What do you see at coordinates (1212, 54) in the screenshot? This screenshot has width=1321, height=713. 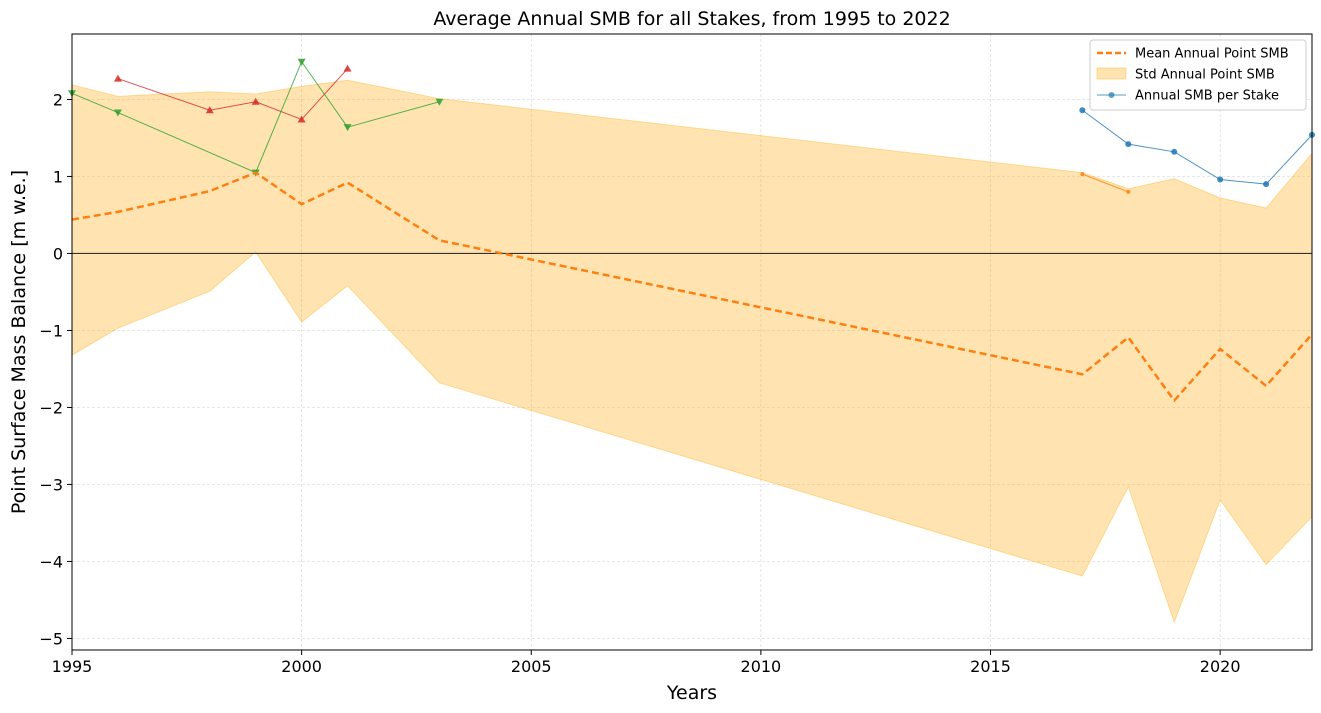 I see `legend-mean-label: Mean Annual Point SMB` at bounding box center [1212, 54].